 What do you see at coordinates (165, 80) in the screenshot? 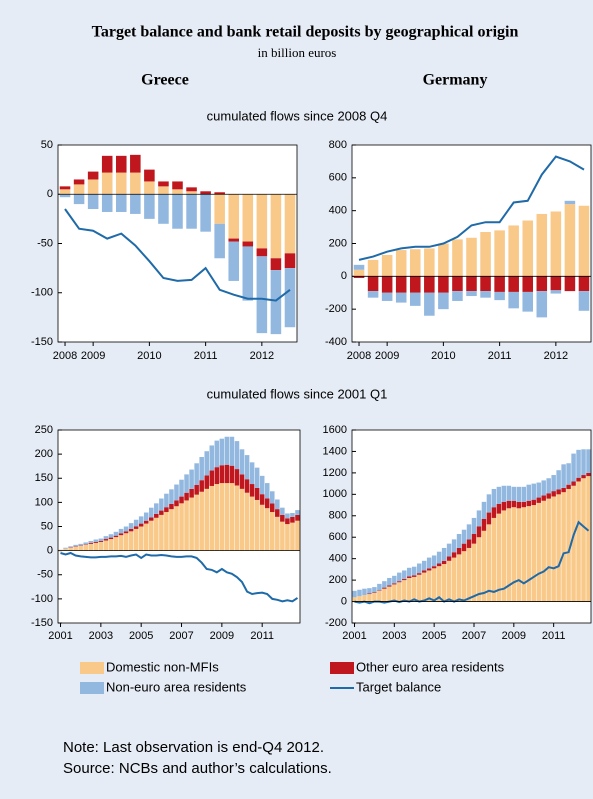
I see `column-header: Greece` at bounding box center [165, 80].